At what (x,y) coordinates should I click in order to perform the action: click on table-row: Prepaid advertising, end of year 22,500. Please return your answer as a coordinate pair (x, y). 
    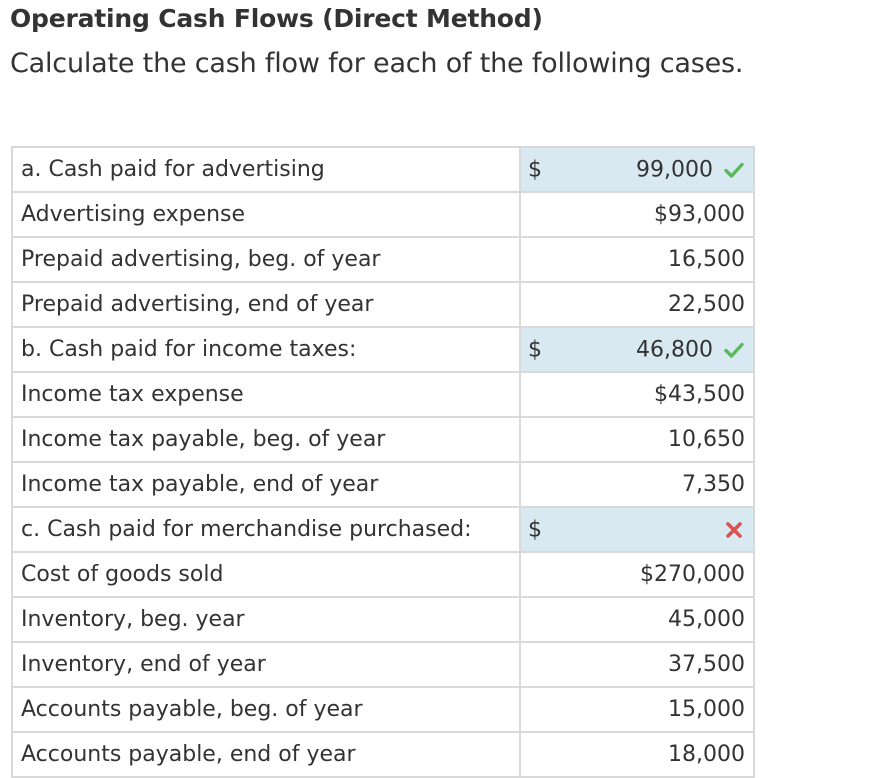
    Looking at the image, I should click on (383, 304).